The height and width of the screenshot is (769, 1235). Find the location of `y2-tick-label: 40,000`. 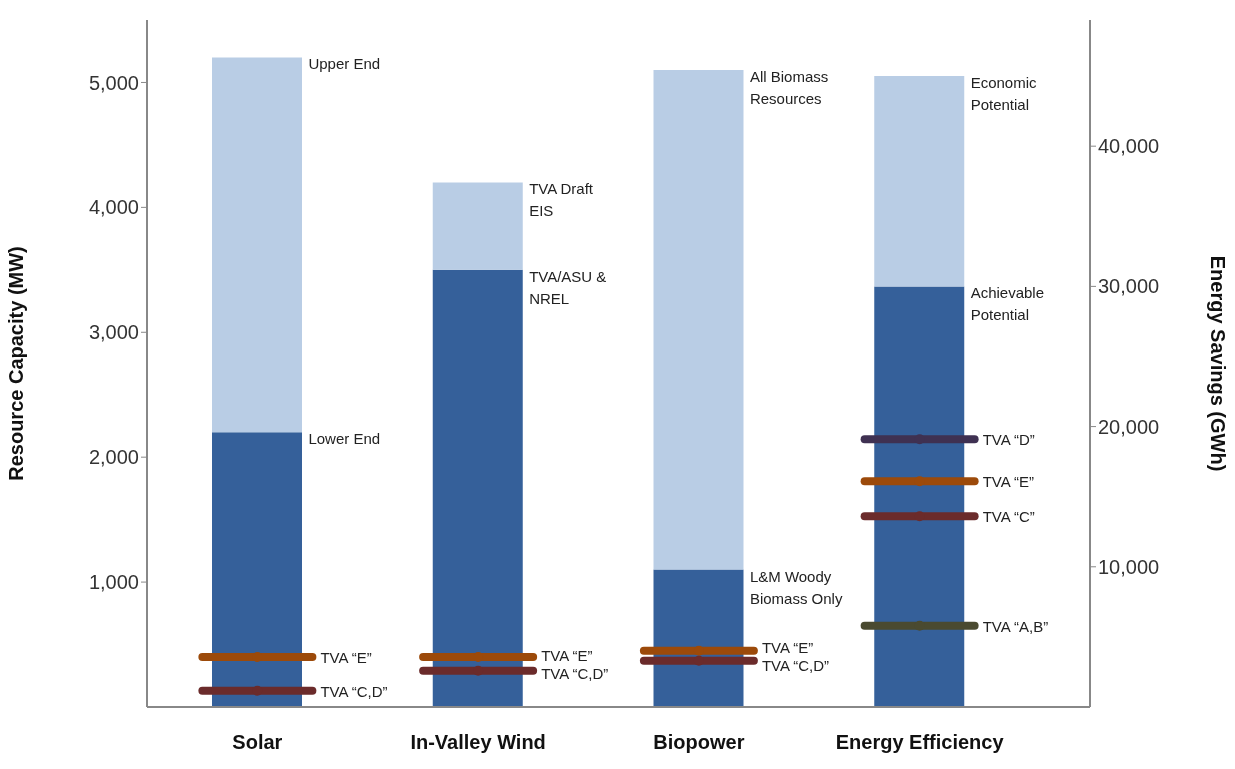

y2-tick-label: 40,000 is located at coordinates (1129, 146).